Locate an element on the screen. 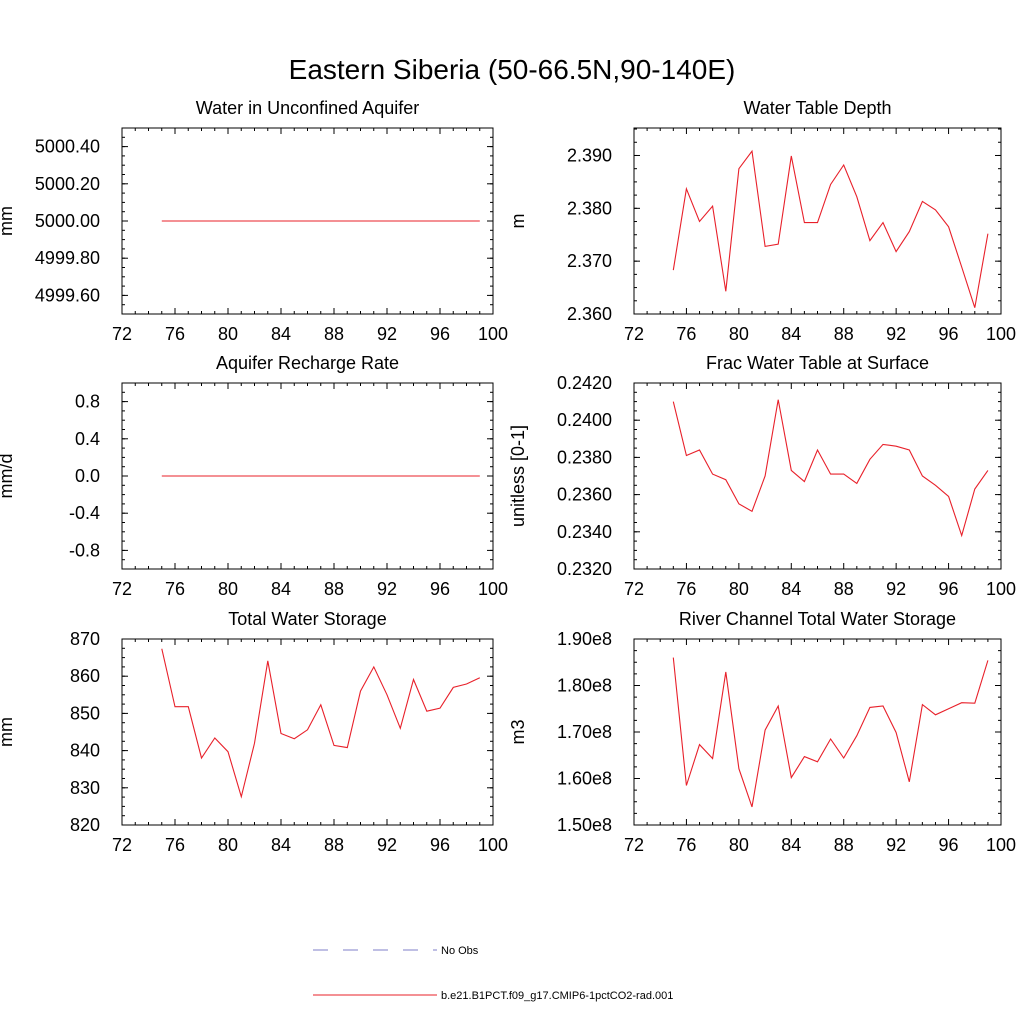 Image resolution: width=1024 pixels, height=1024 pixels. chart-4-frame is located at coordinates (307, 732).